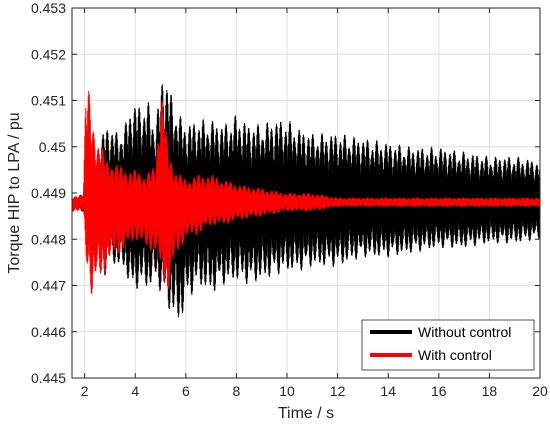 The height and width of the screenshot is (426, 550). What do you see at coordinates (314, 391) in the screenshot?
I see `x-tick-labels: 2 4 6 8 10 12 14 16 18 20` at bounding box center [314, 391].